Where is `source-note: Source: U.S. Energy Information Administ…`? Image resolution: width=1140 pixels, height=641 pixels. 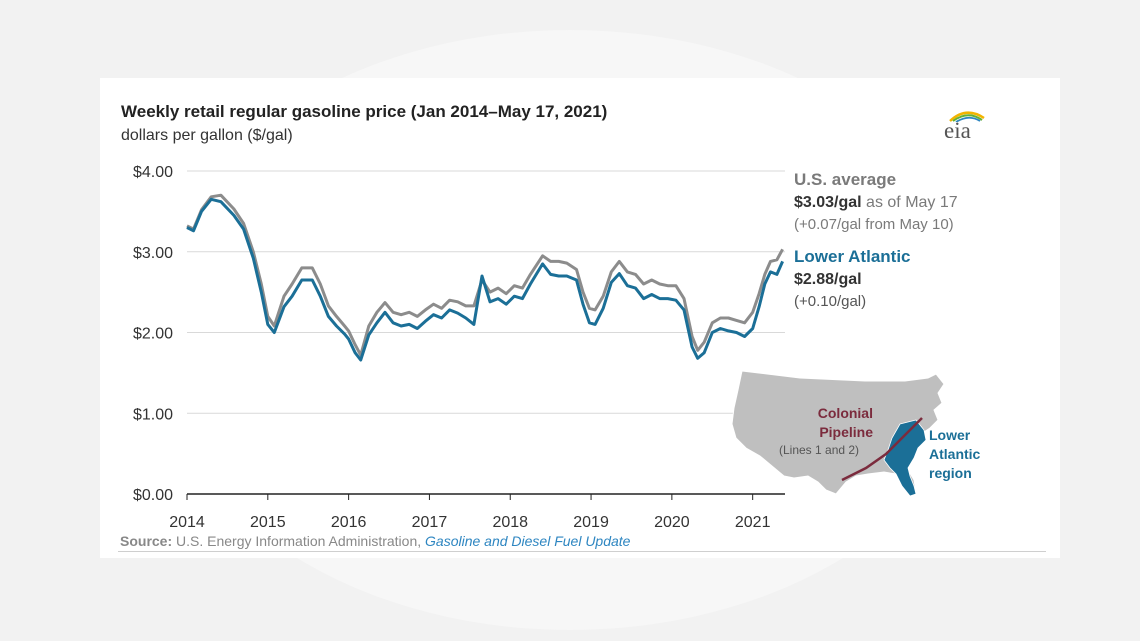 source-note: Source: U.S. Energy Information Administ… is located at coordinates (375, 541).